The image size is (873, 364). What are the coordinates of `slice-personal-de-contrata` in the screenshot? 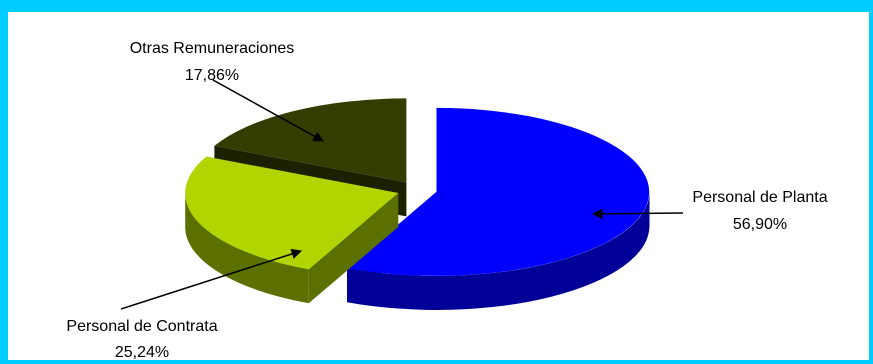 It's located at (292, 230).